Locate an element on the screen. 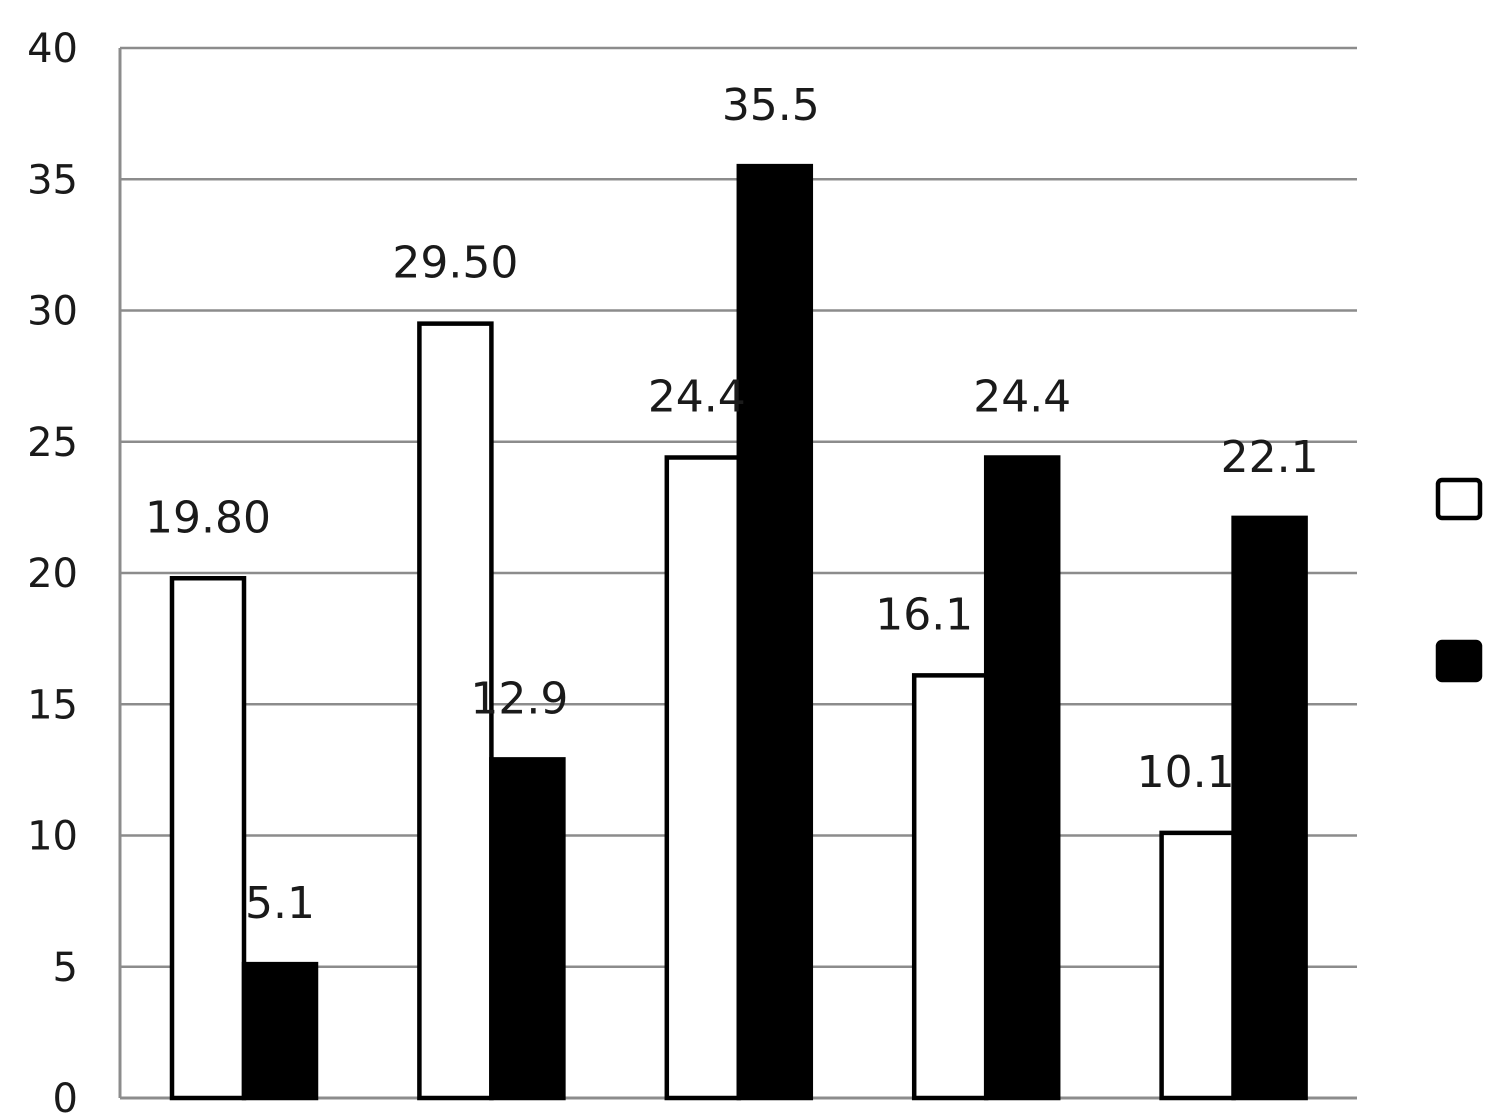 The height and width of the screenshot is (1119, 1500). data-label-series-a-4: 16.1 is located at coordinates (924, 614).